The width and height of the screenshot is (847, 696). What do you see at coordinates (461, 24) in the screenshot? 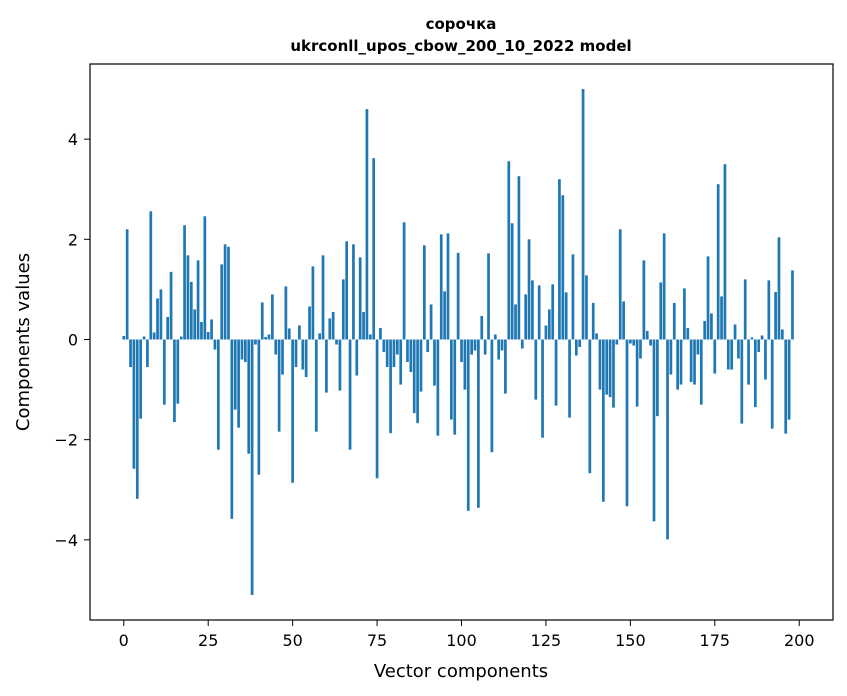
I see `chart-title: сорочка` at bounding box center [461, 24].